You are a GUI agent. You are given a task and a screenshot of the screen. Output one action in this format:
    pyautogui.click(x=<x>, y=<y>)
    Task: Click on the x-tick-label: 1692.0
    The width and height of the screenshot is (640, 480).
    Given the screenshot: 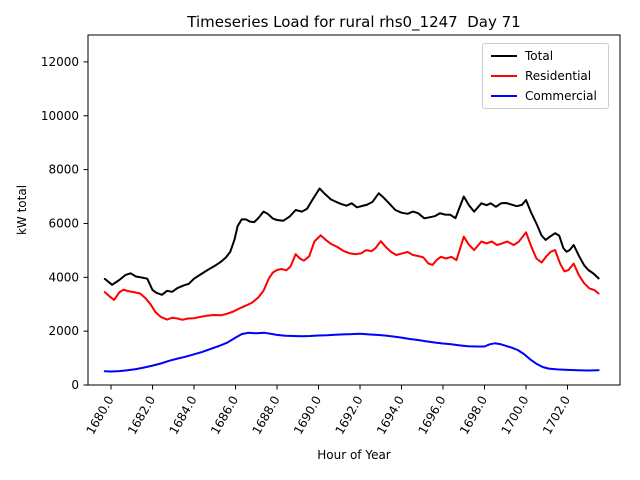 What is the action you would take?
    pyautogui.click(x=348, y=415)
    